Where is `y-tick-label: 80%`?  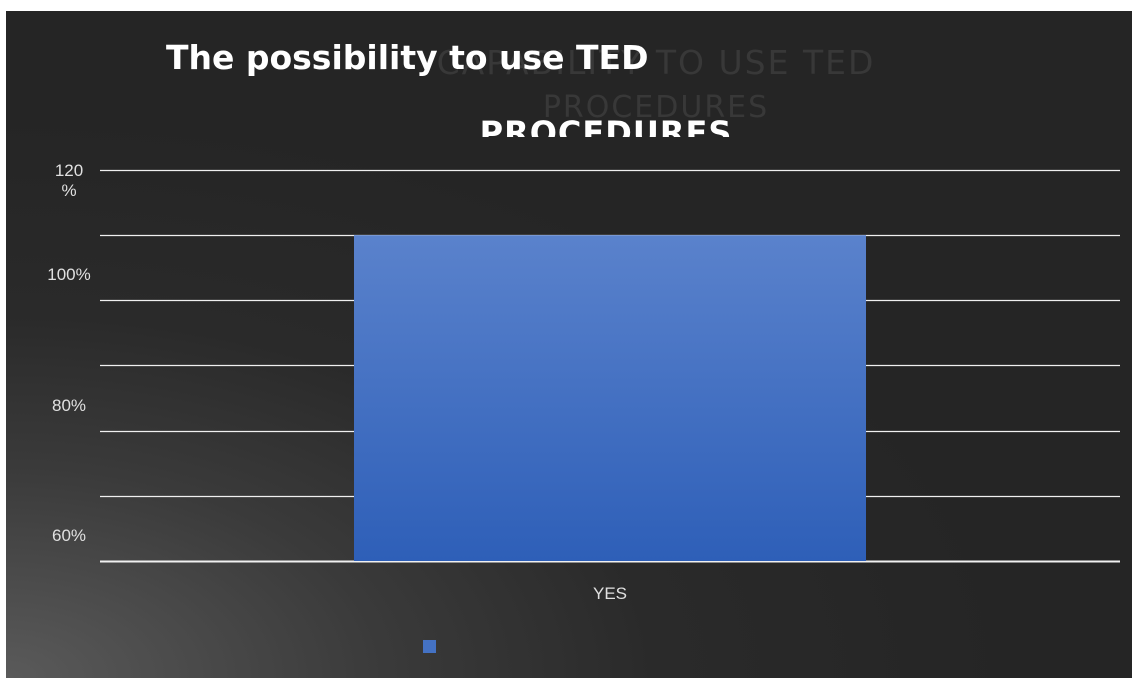
y-tick-label: 80% is located at coordinates (69, 405).